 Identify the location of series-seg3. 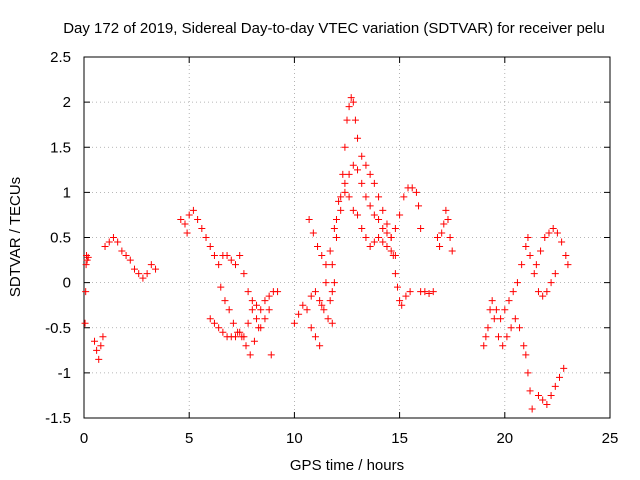
(130, 258).